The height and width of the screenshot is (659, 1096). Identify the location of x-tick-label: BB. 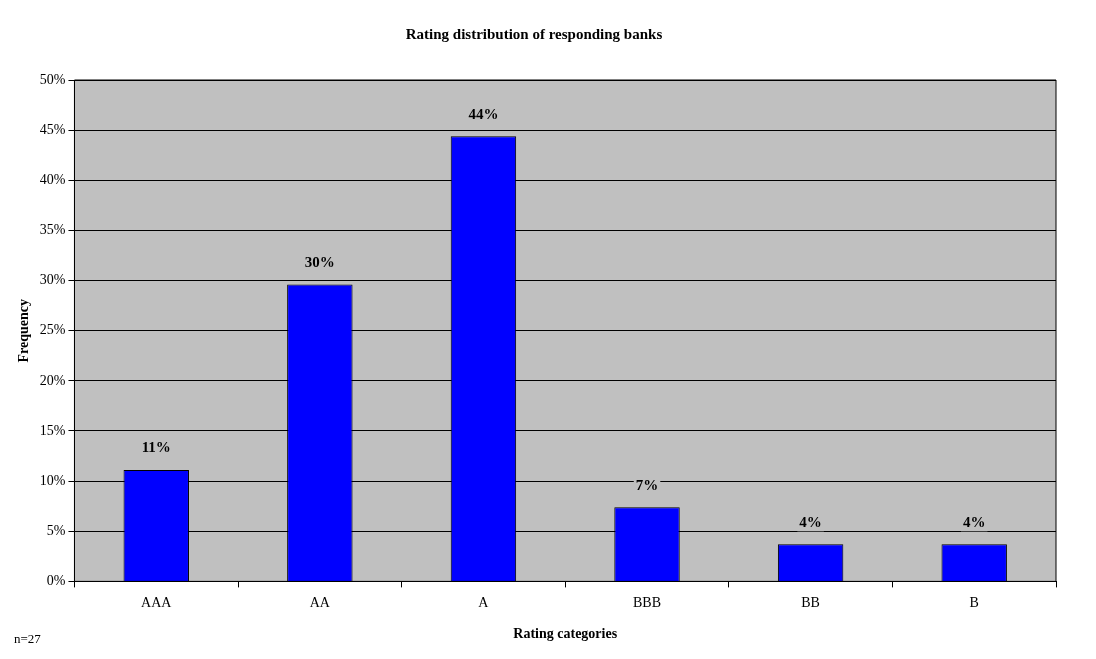
(810, 603).